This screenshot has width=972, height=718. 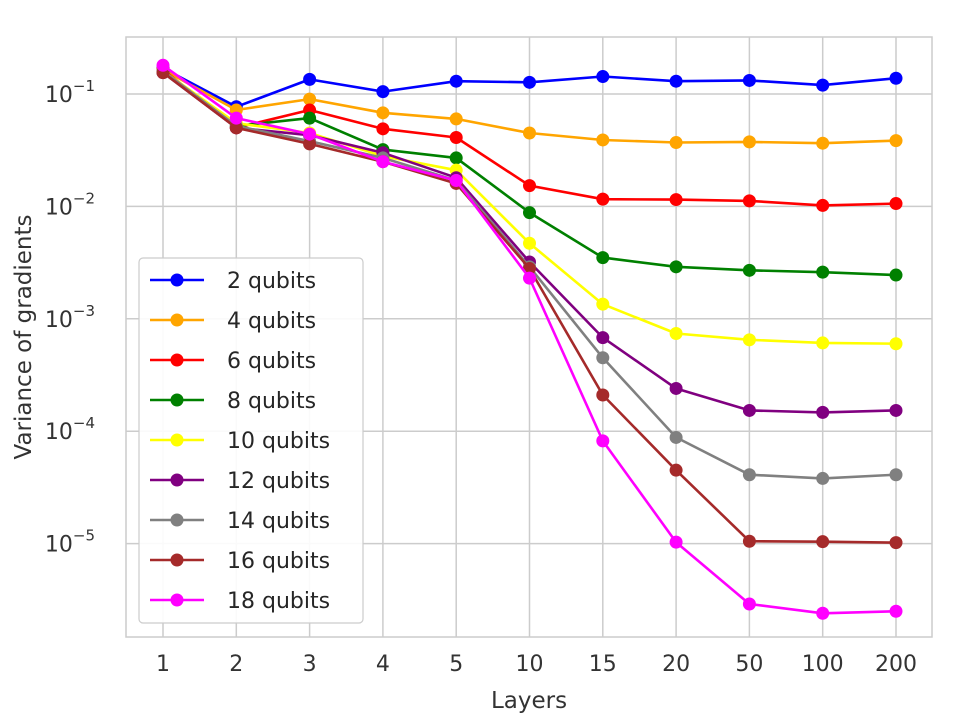 I want to click on legend-entry: 4 qubits, so click(x=233, y=321).